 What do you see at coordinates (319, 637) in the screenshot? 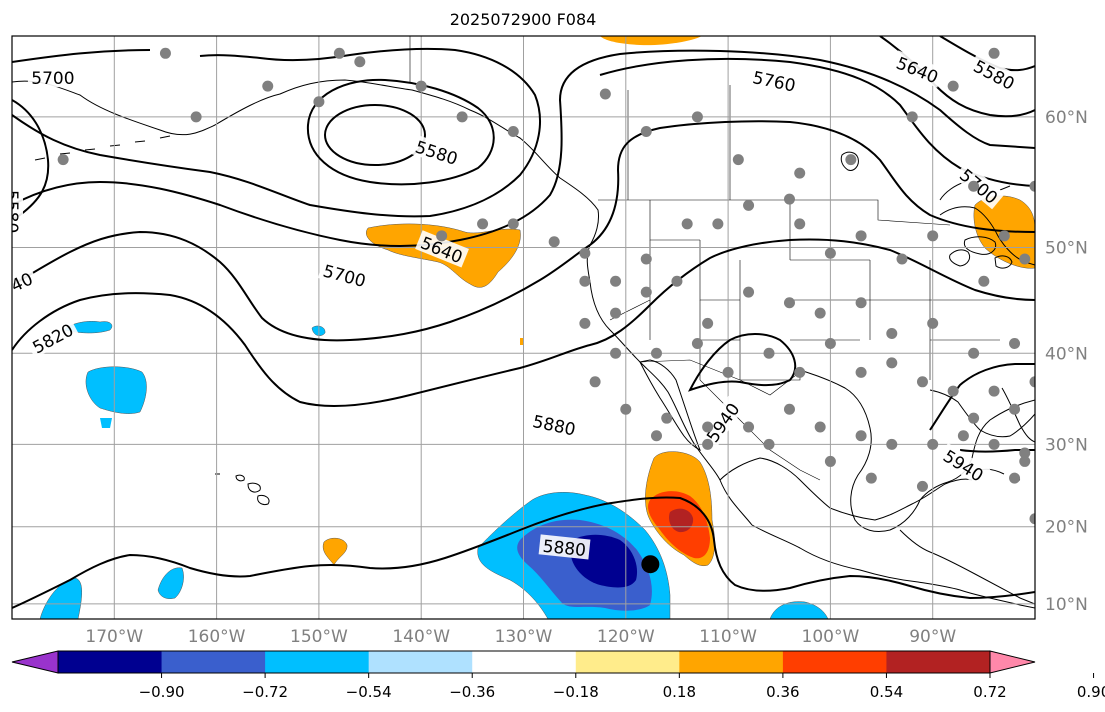
I see `longitude-tick-label: 150°W` at bounding box center [319, 637].